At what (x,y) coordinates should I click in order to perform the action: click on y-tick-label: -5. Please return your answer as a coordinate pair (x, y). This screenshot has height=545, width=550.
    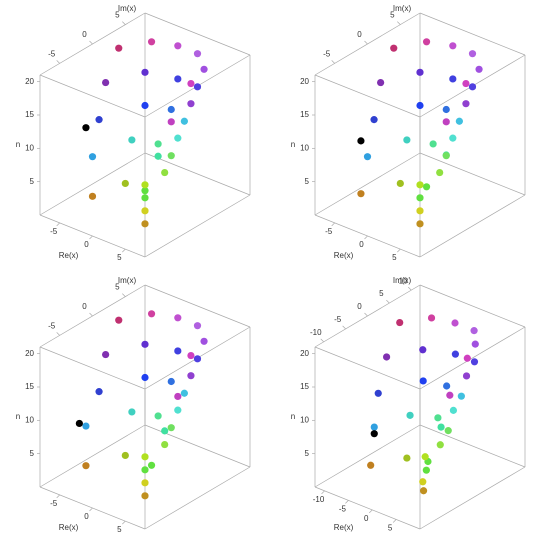
    Looking at the image, I should click on (52, 325).